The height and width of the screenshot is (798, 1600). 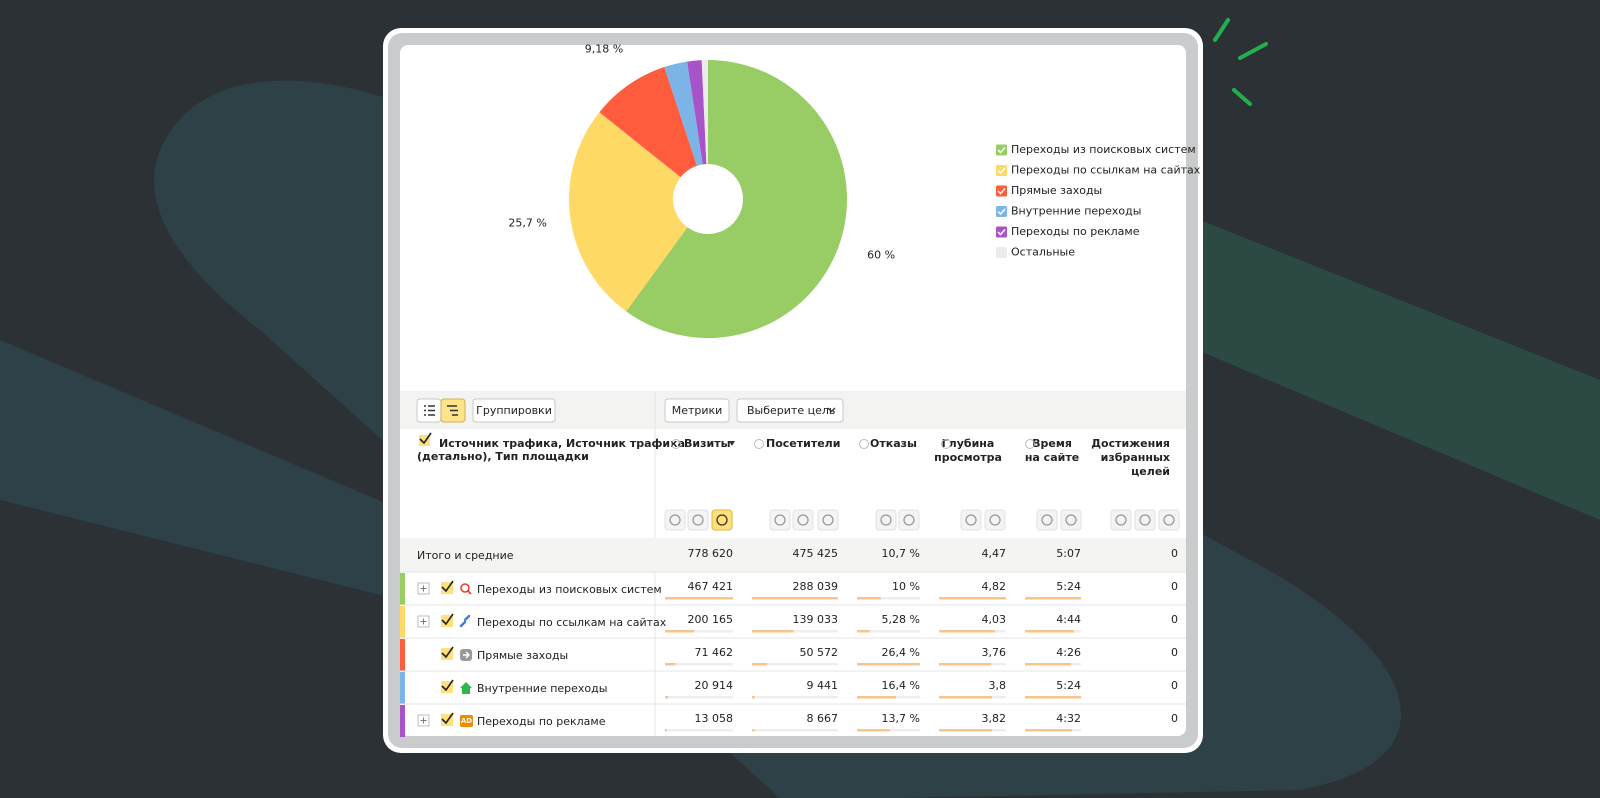 I want to click on list-icon, so click(x=429, y=410).